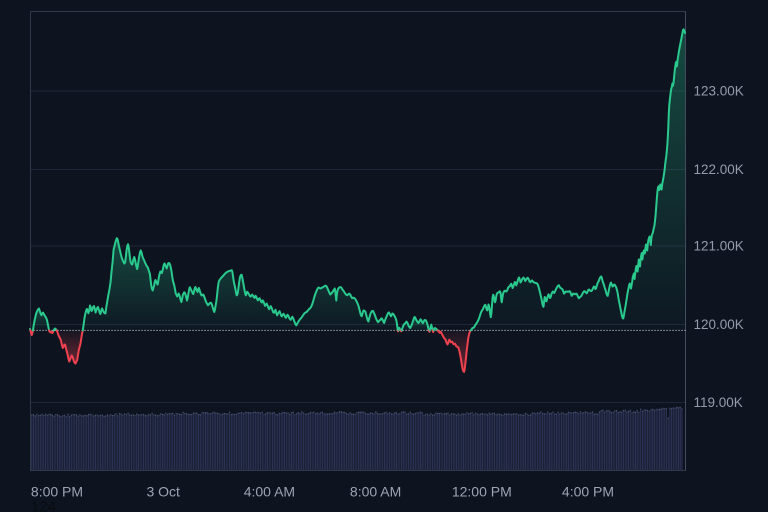  Describe the element at coordinates (719, 246) in the screenshot. I see `svg-text: 121.00K` at that location.